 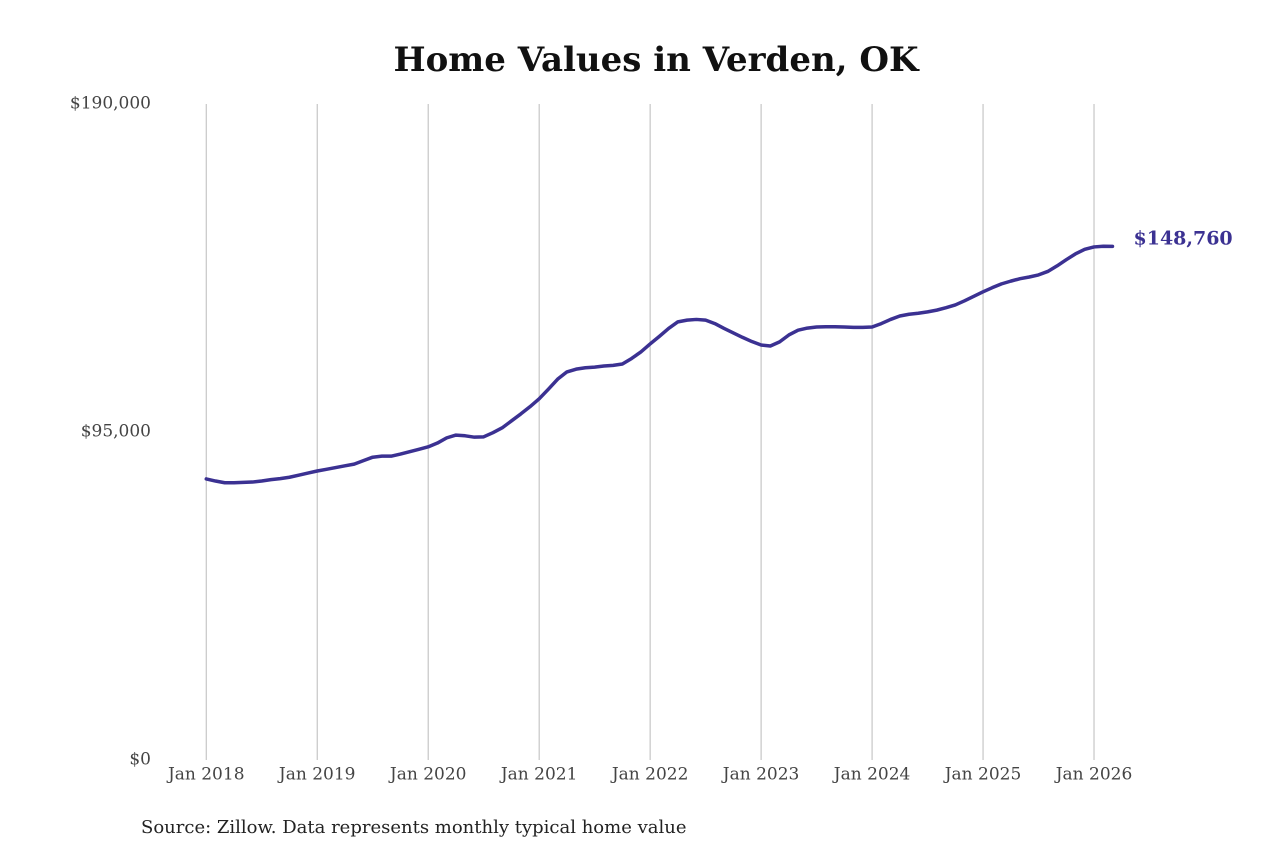 I want to click on x-tick-label: Jan 2021, so click(x=538, y=775).